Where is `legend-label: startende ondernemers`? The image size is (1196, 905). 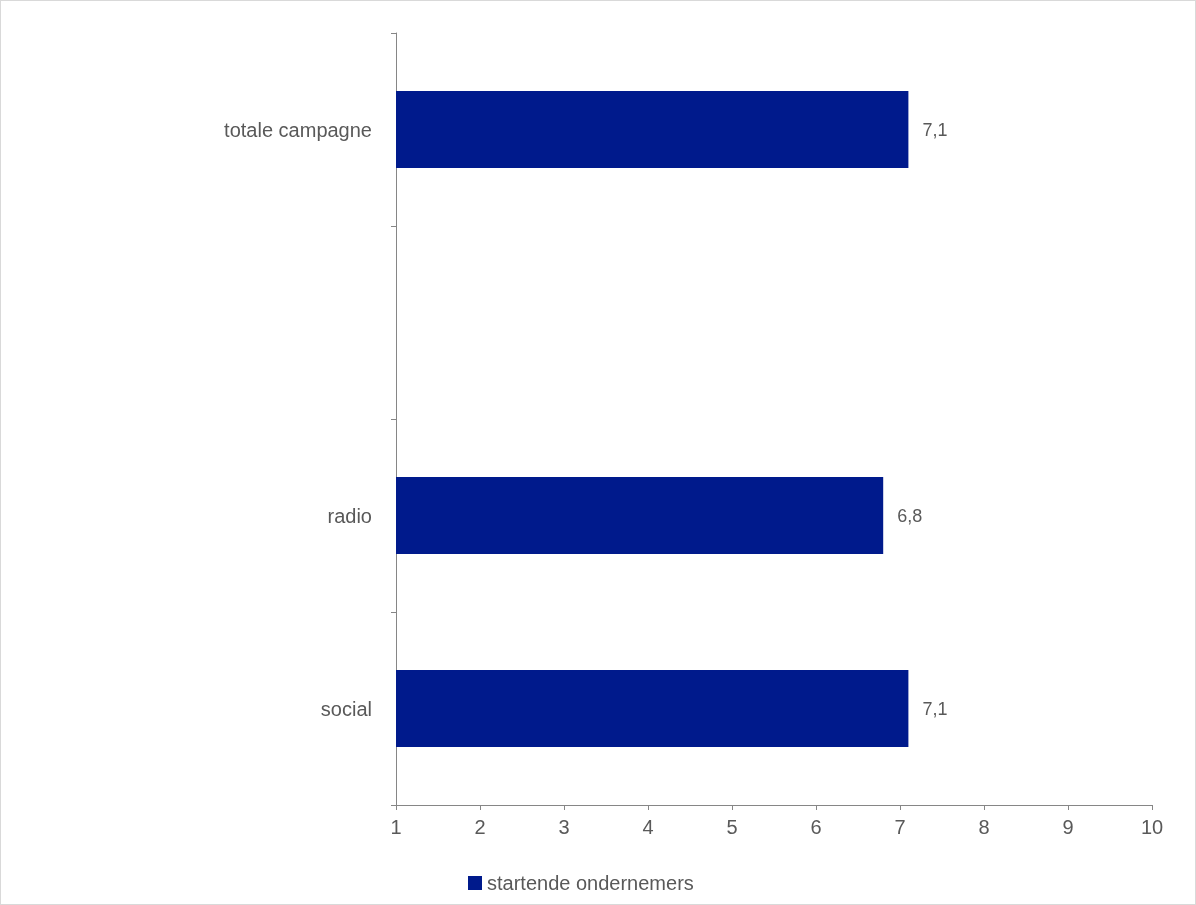
legend-label: startende ondernemers is located at coordinates (590, 883).